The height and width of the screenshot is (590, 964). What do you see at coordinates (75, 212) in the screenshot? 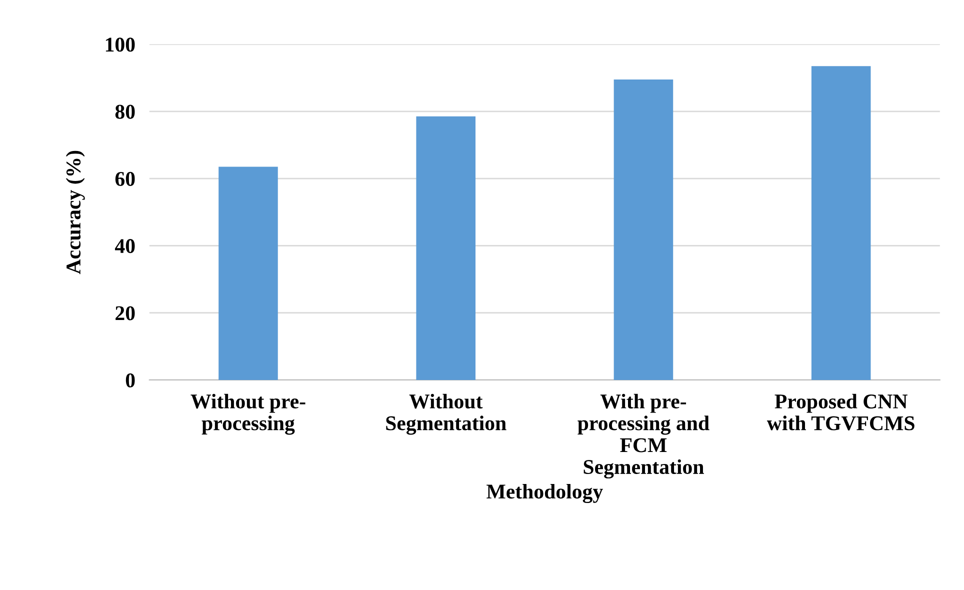
I see `y-axis-title: Accuracy (%)` at bounding box center [75, 212].